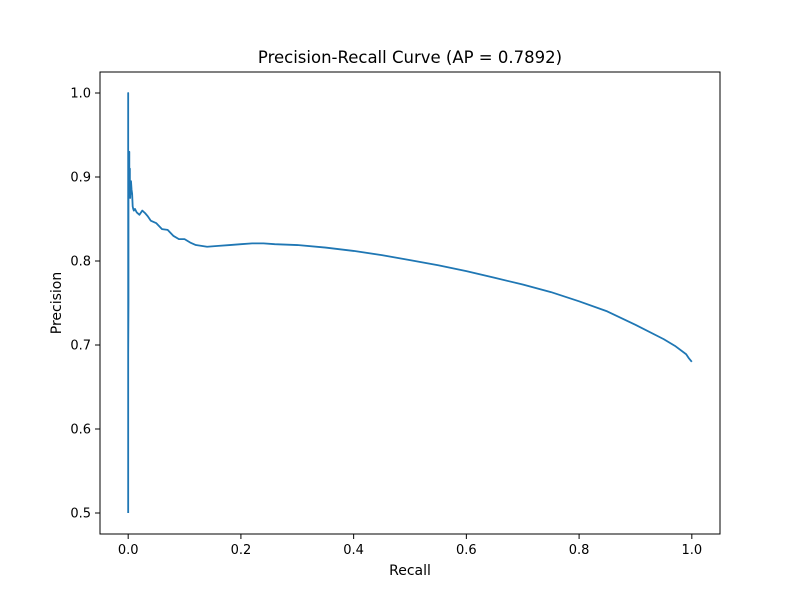 This screenshot has height=600, width=800. I want to click on y-tick-label: 1.0, so click(80, 94).